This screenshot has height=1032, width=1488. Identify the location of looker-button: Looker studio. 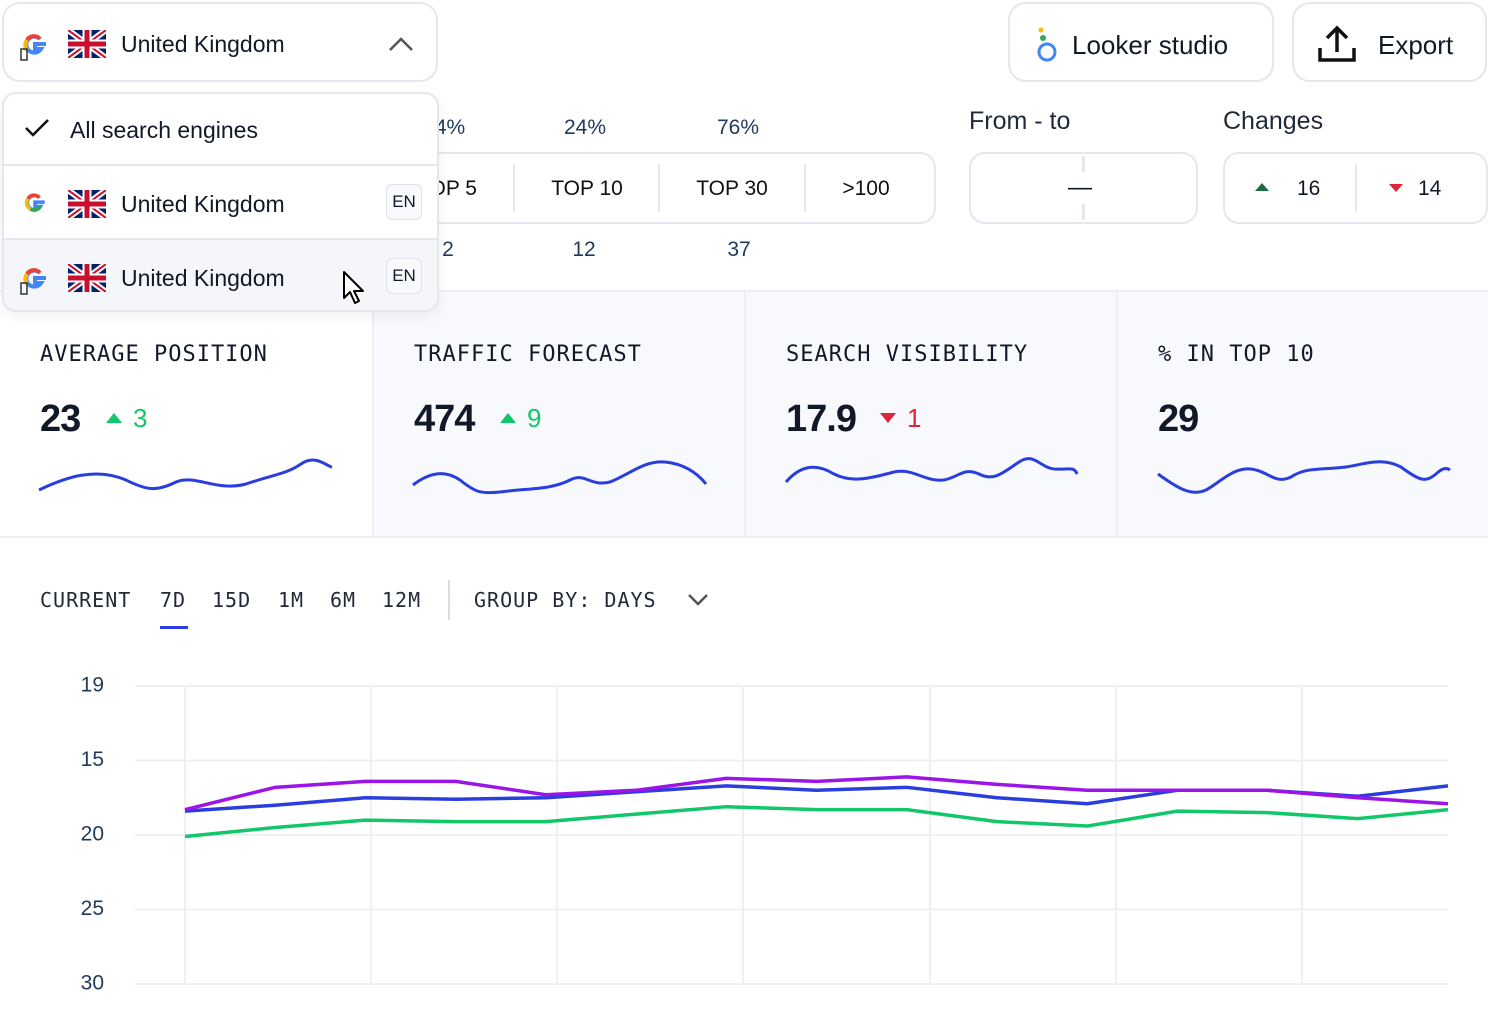
(1141, 42).